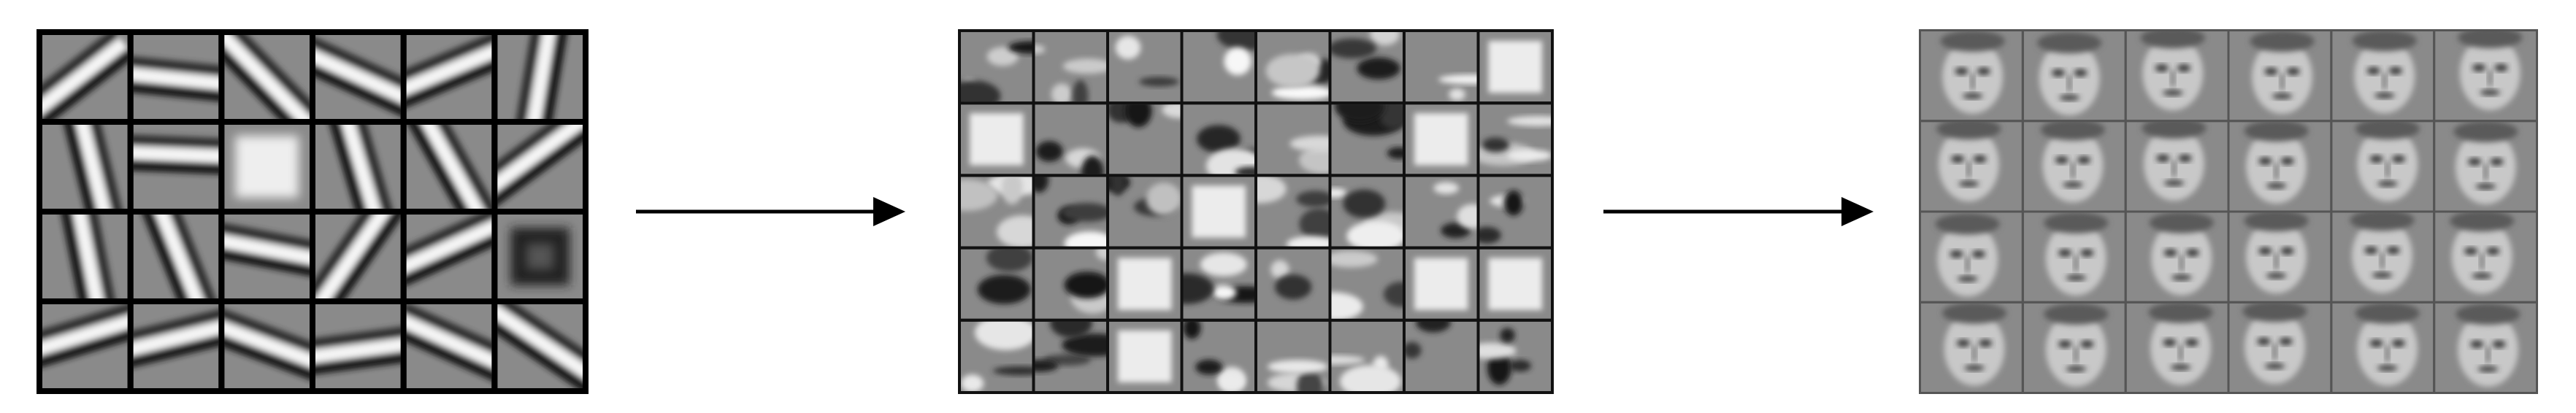 This screenshot has width=2576, height=413. What do you see at coordinates (1739, 211) in the screenshot?
I see `arrow` at bounding box center [1739, 211].